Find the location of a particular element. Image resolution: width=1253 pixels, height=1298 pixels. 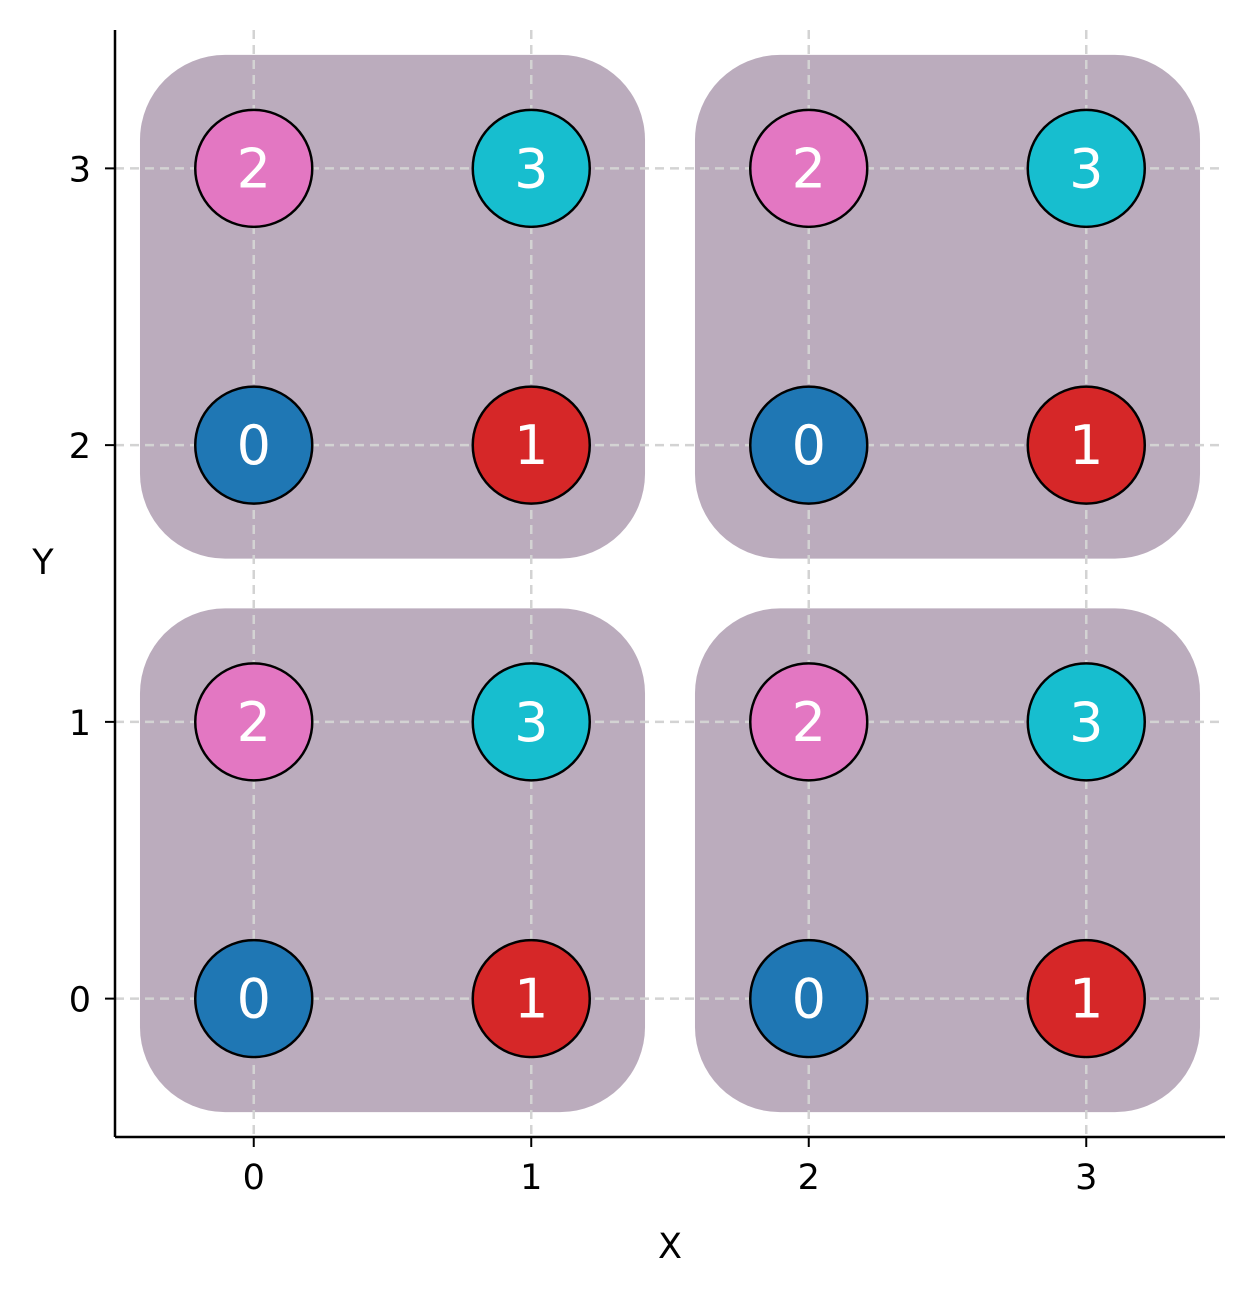

x-tick-label: 1 is located at coordinates (531, 1178).